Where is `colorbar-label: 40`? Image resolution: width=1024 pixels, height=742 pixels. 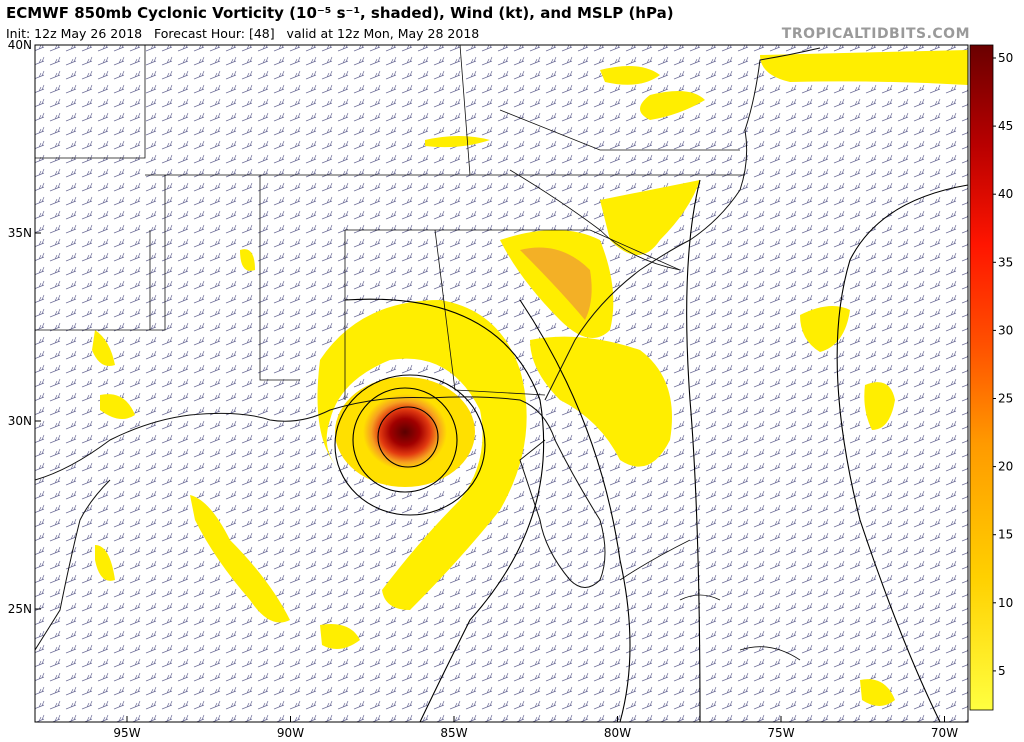
colorbar-label: 40 is located at coordinates (1005, 194).